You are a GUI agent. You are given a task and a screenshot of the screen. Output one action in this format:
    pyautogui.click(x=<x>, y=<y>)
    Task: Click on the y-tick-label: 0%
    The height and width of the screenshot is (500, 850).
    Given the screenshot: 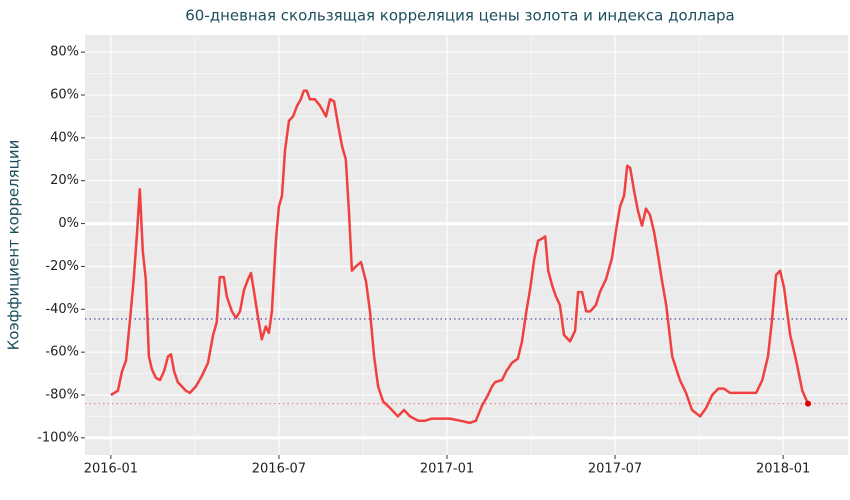 What is the action you would take?
    pyautogui.click(x=68, y=223)
    